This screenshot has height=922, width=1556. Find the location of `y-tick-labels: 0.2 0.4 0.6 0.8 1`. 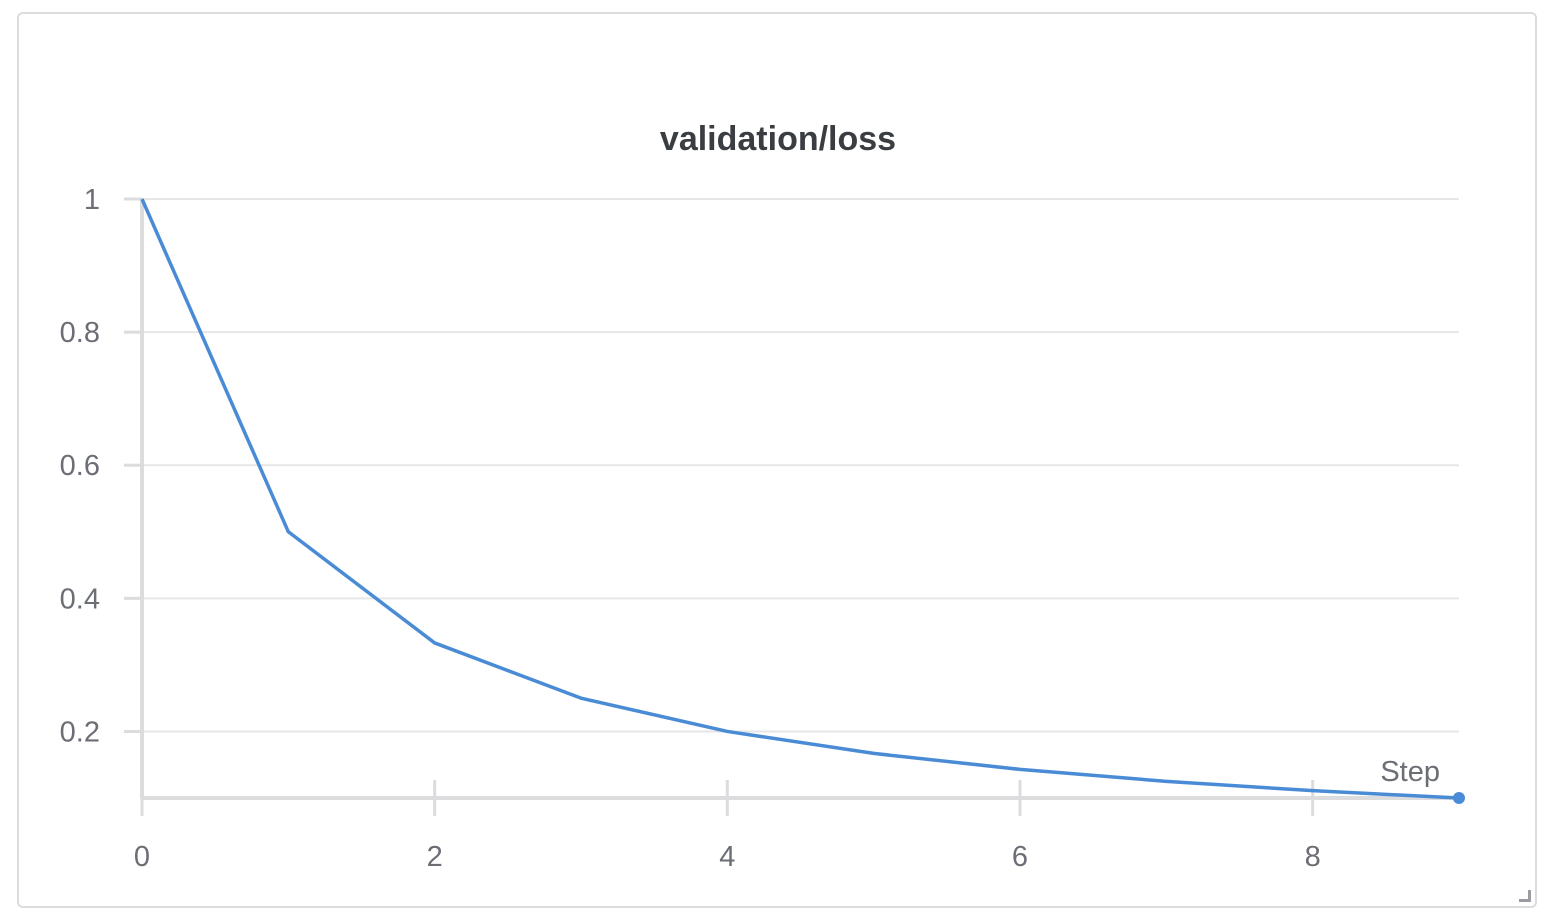

y-tick-labels: 0.2 0.4 0.6 0.8 1 is located at coordinates (80, 466).